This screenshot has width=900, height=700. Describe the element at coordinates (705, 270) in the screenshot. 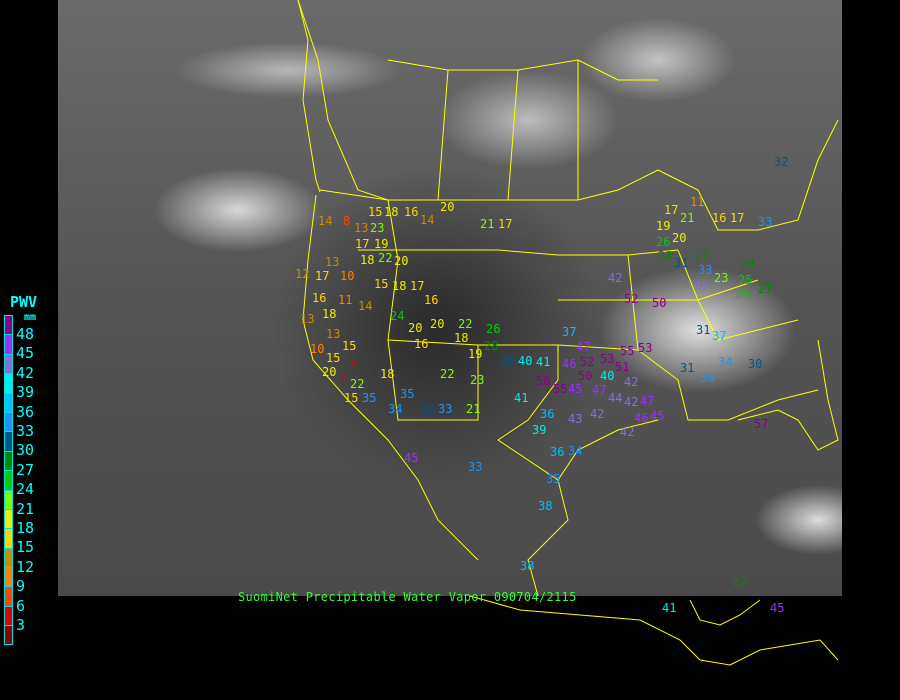

I see `pwv-station-value: 33` at that location.